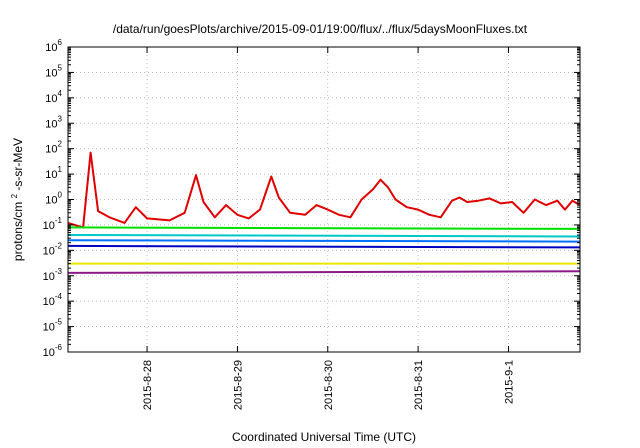 This screenshot has width=640, height=448. I want to click on y-tick-exponent: -5, so click(59, 322).